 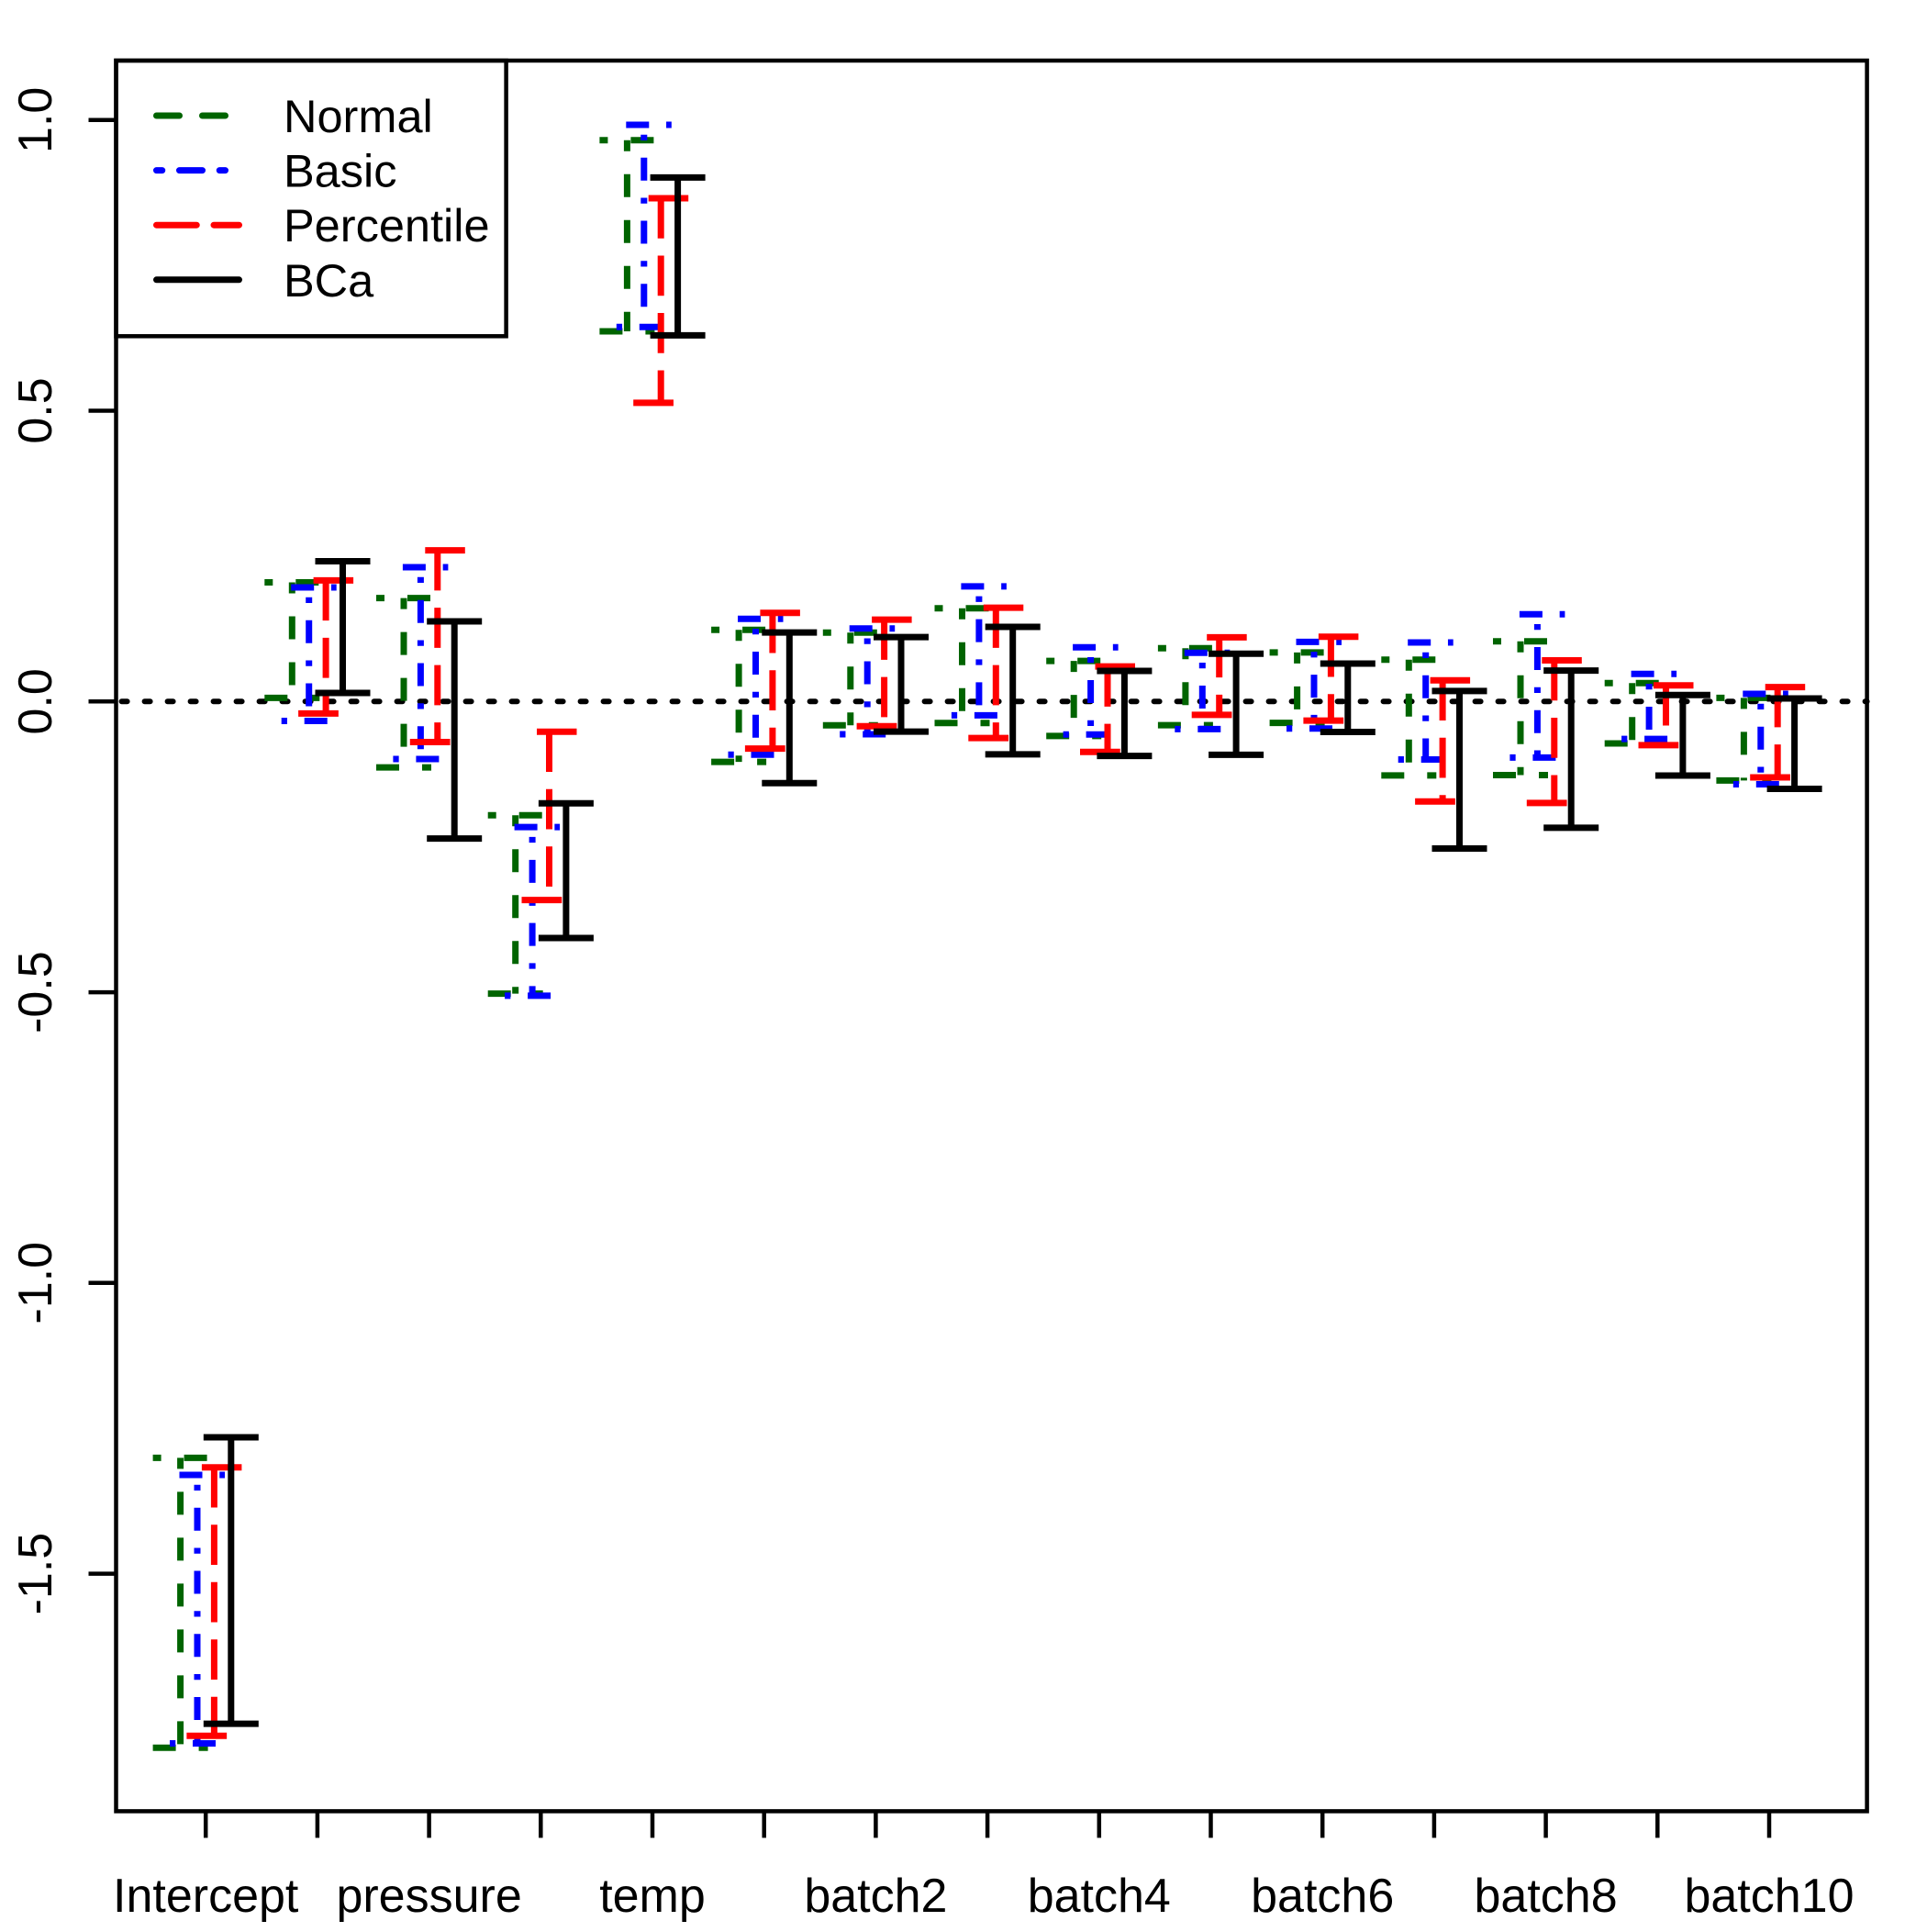 I want to click on svg-text: 0.0, so click(x=35, y=701).